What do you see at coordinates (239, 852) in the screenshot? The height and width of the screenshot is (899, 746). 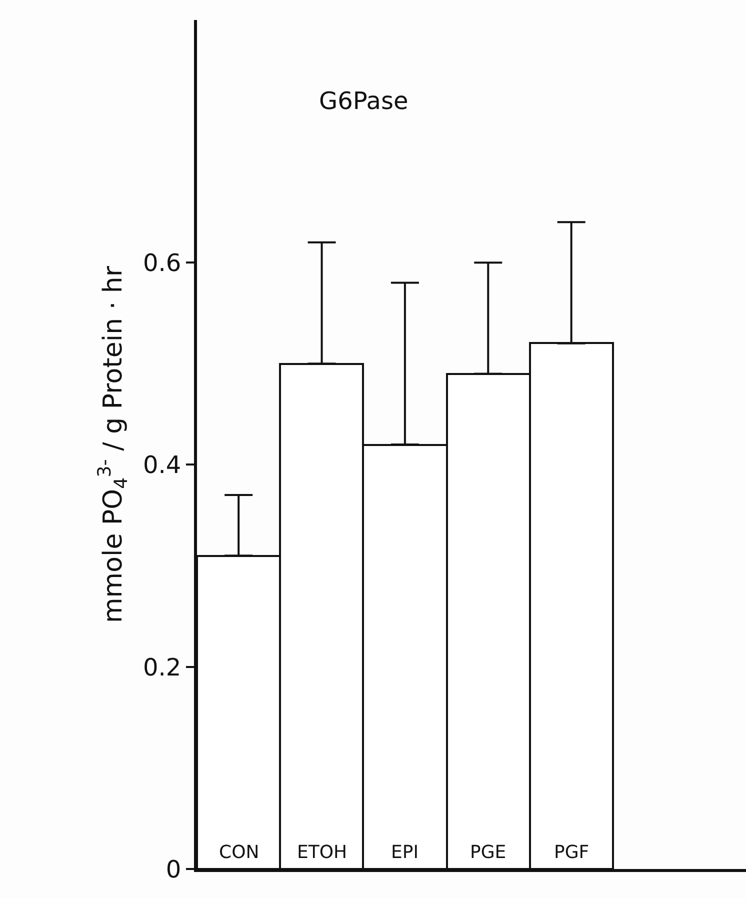 I see `x-tick-label: CON` at bounding box center [239, 852].